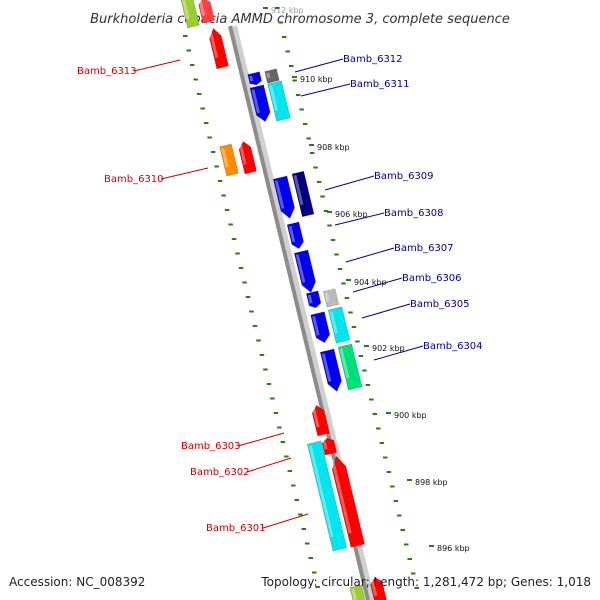 The height and width of the screenshot is (600, 600). Describe the element at coordinates (211, 446) in the screenshot. I see `gene-label-bamb-6303: Bamb_6303` at that location.